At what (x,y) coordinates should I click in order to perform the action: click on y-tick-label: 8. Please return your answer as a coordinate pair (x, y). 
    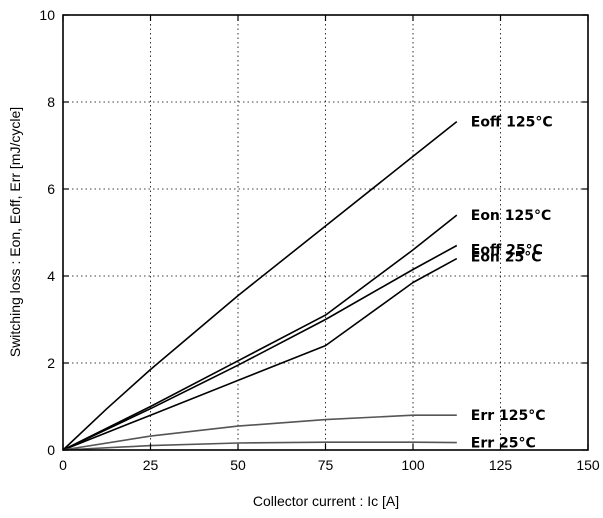
    Looking at the image, I should click on (51, 102).